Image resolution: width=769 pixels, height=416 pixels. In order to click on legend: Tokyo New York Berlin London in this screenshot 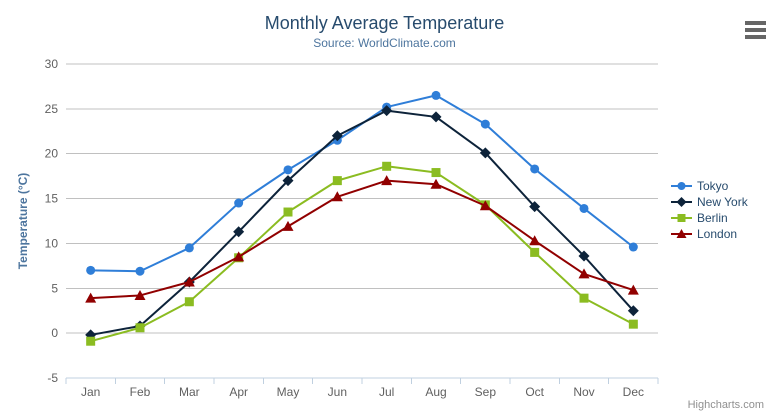, I will do `click(709, 210)`.